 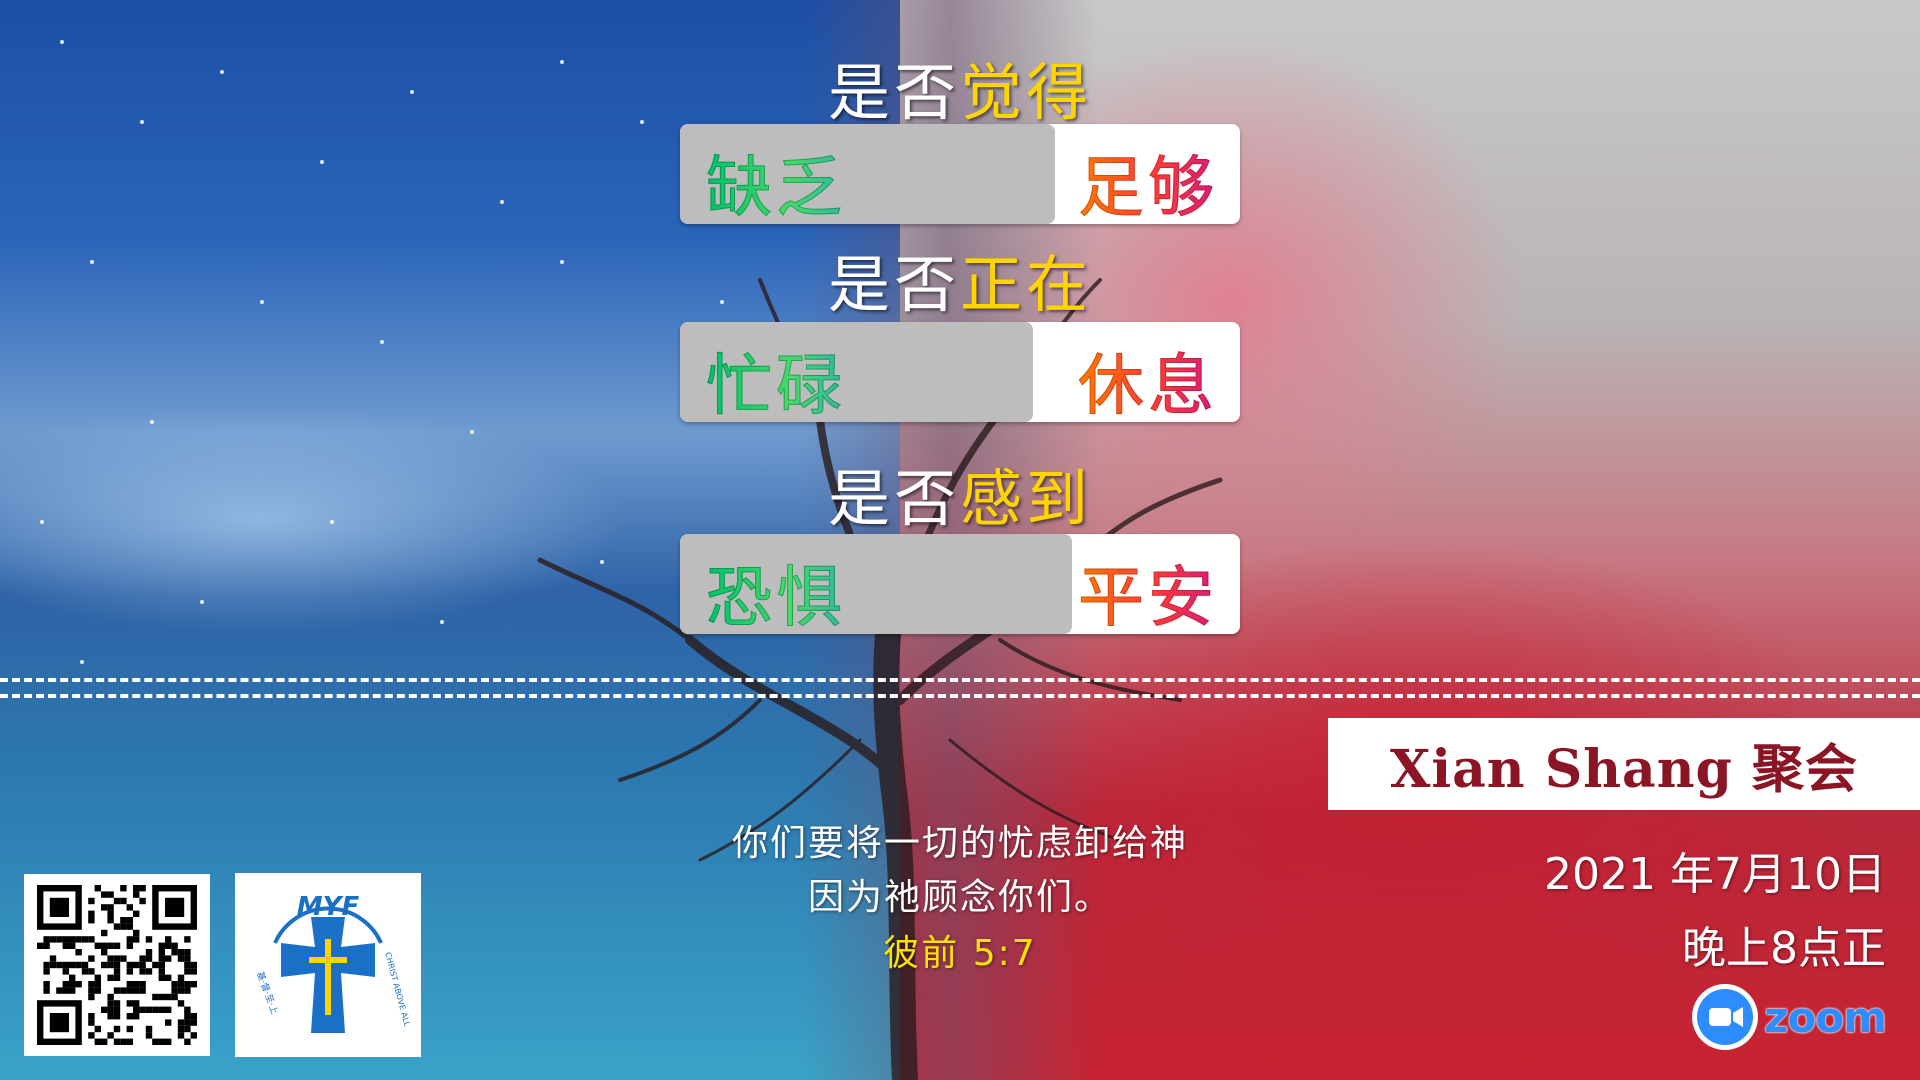 I want to click on divider-top, so click(x=960, y=680).